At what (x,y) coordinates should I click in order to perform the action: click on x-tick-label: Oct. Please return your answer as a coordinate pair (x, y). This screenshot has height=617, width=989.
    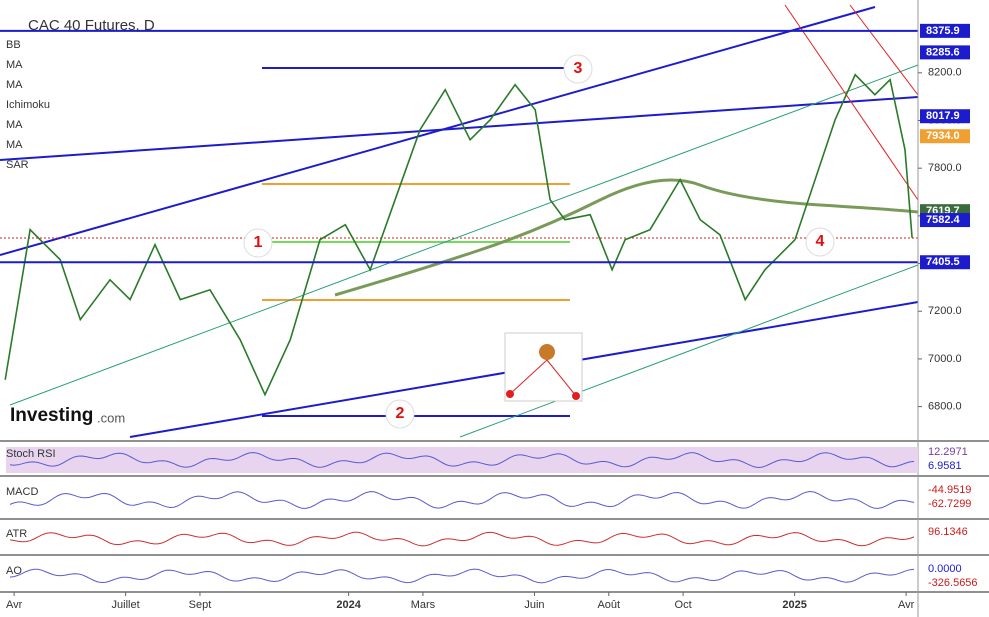
    Looking at the image, I should click on (683, 605).